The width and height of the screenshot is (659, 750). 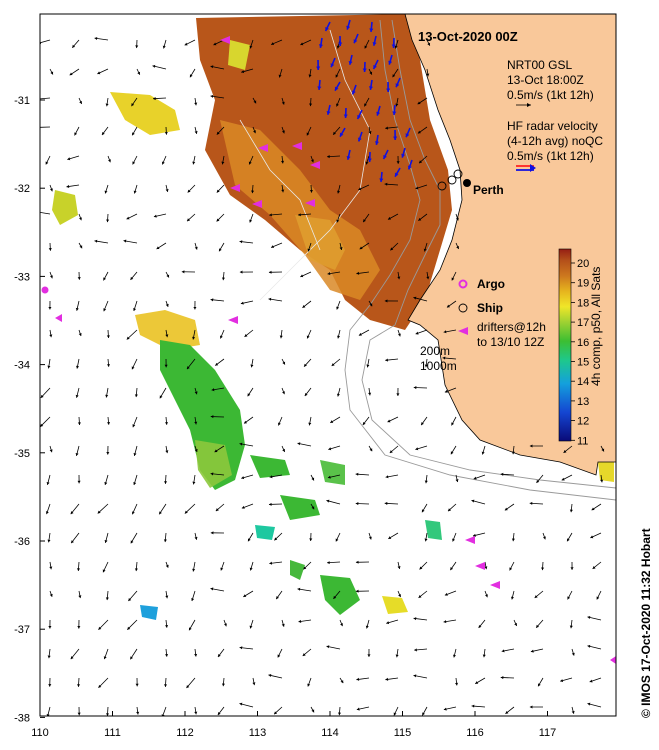 What do you see at coordinates (403, 733) in the screenshot?
I see `x-tick-label: 115` at bounding box center [403, 733].